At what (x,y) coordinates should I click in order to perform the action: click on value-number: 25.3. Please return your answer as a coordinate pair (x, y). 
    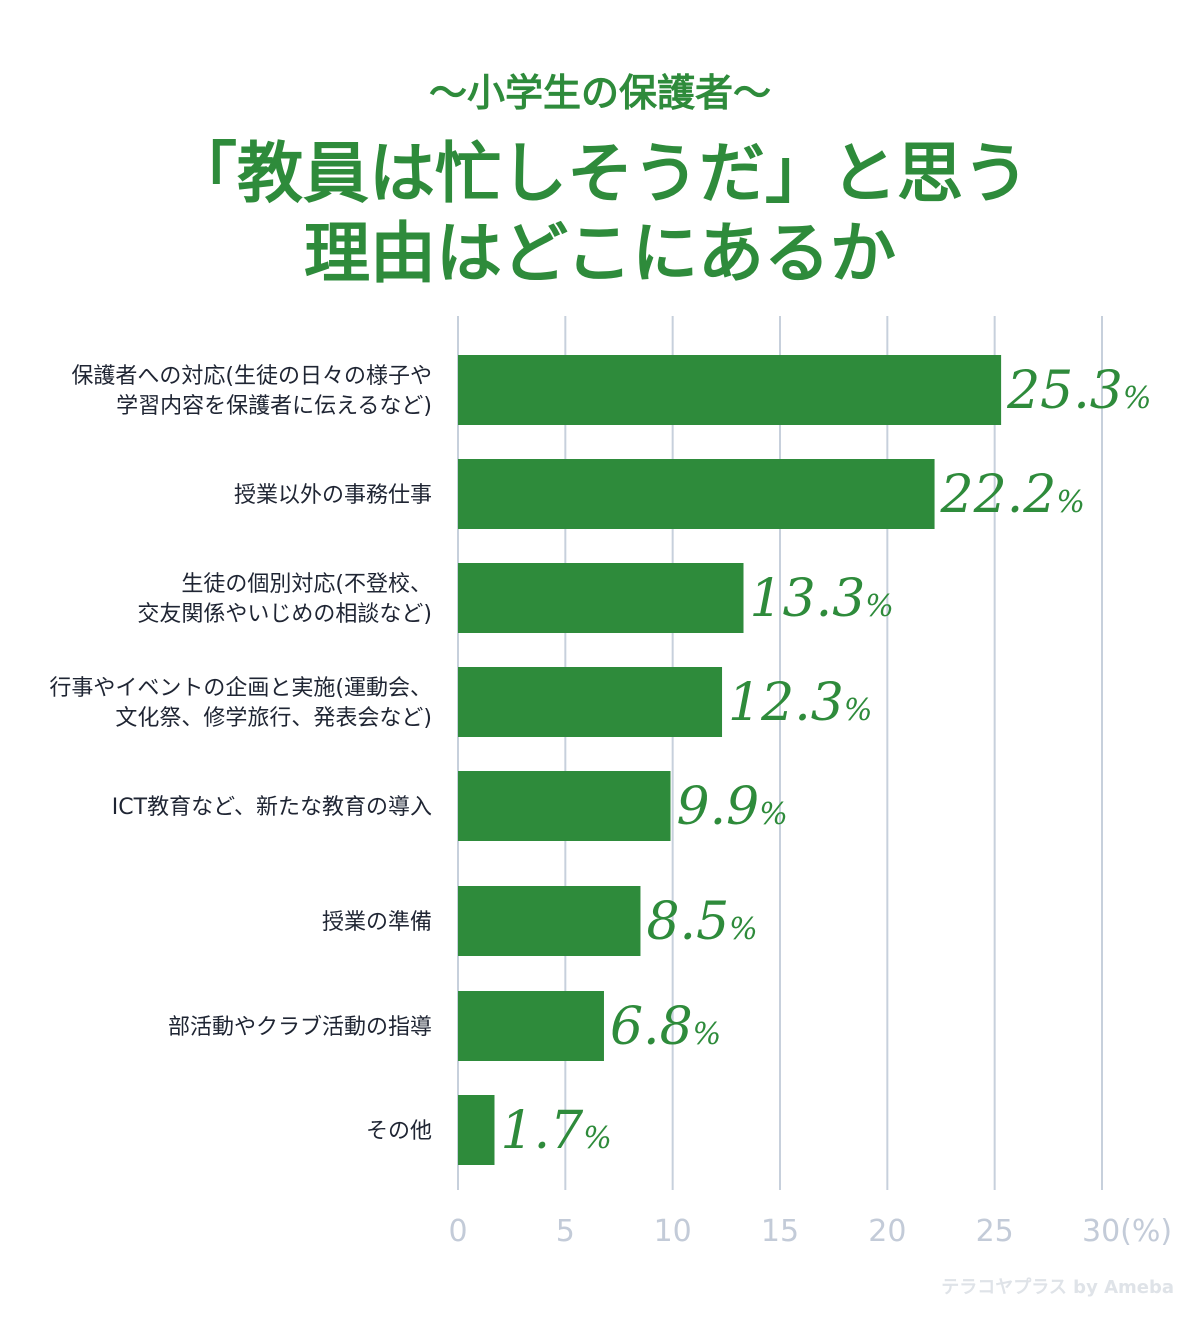
    Looking at the image, I should click on (1064, 391).